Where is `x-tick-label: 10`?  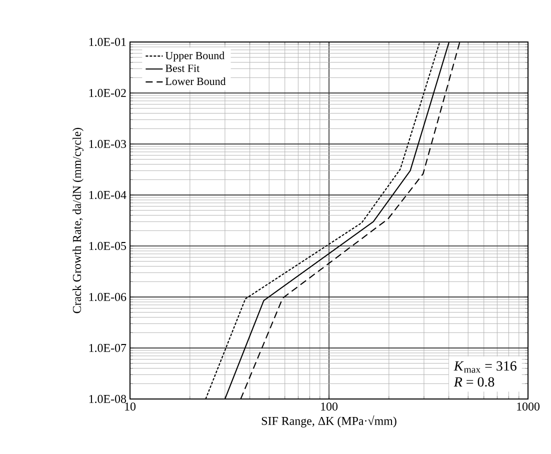 x-tick-label: 10 is located at coordinates (130, 406).